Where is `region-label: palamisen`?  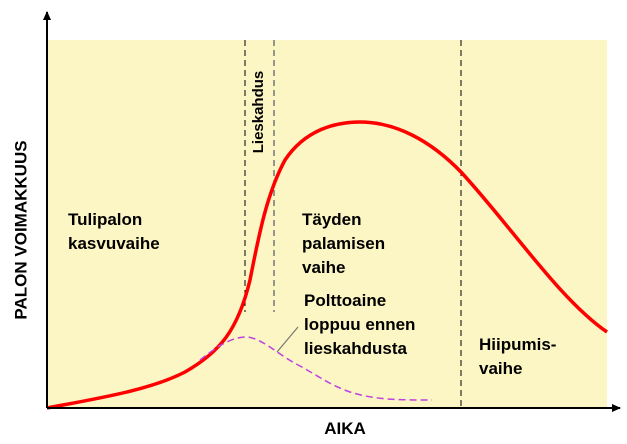
region-label: palamisen is located at coordinates (343, 243).